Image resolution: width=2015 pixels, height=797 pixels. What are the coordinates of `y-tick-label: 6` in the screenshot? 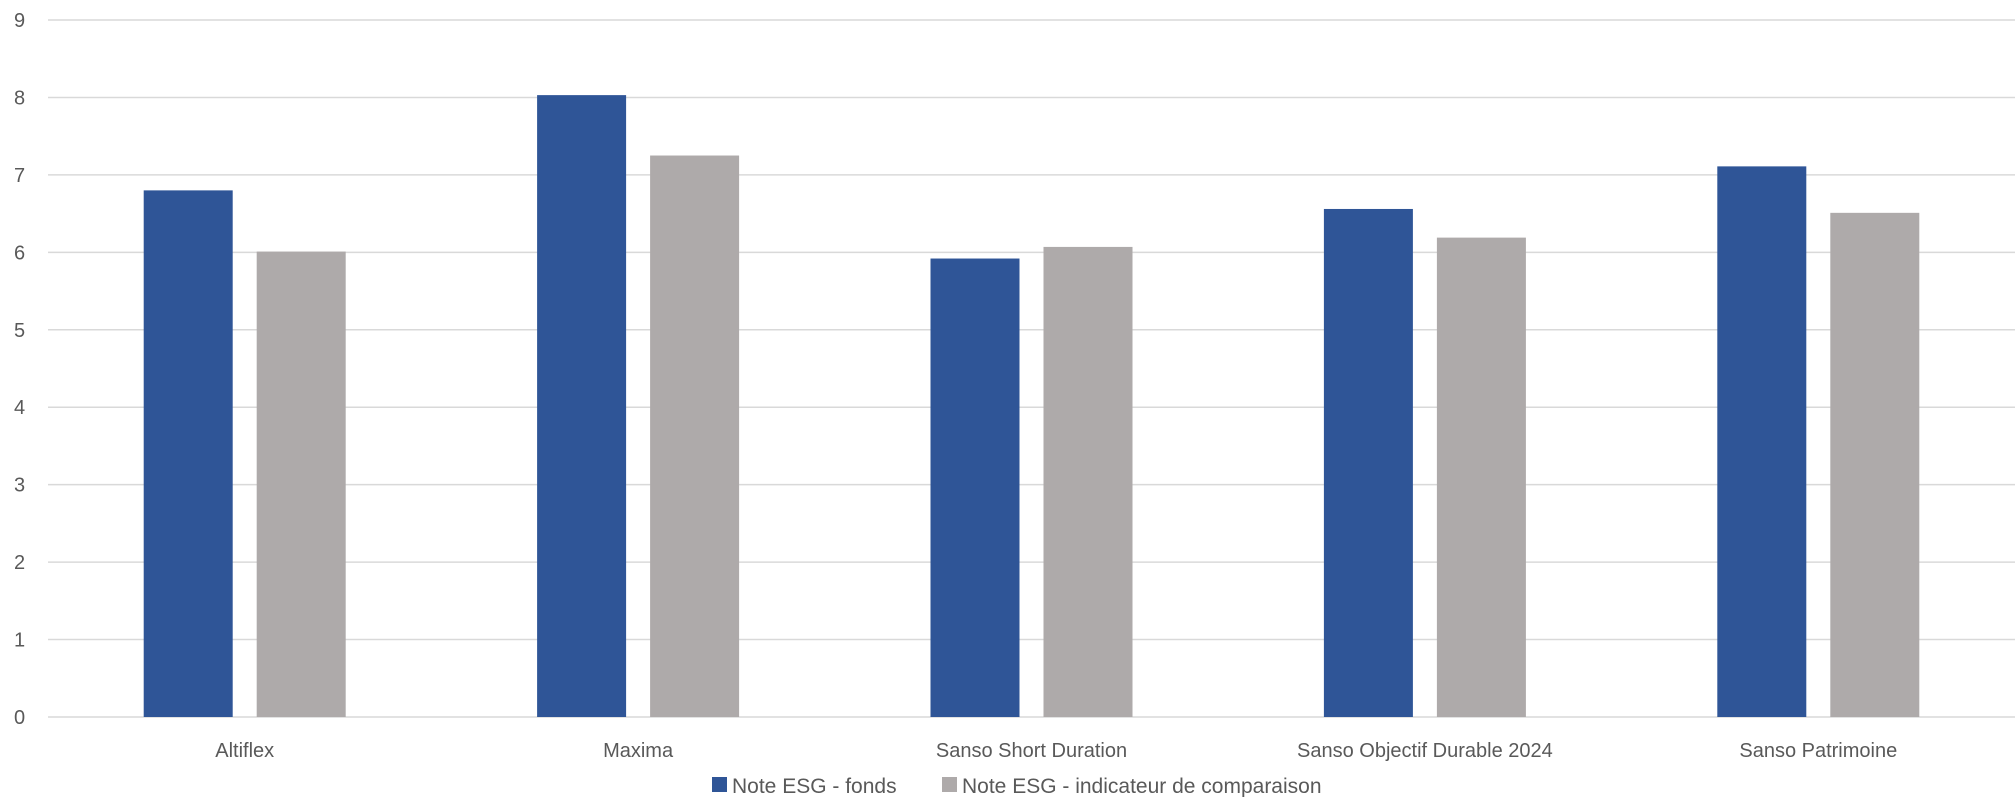 It's located at (19, 253).